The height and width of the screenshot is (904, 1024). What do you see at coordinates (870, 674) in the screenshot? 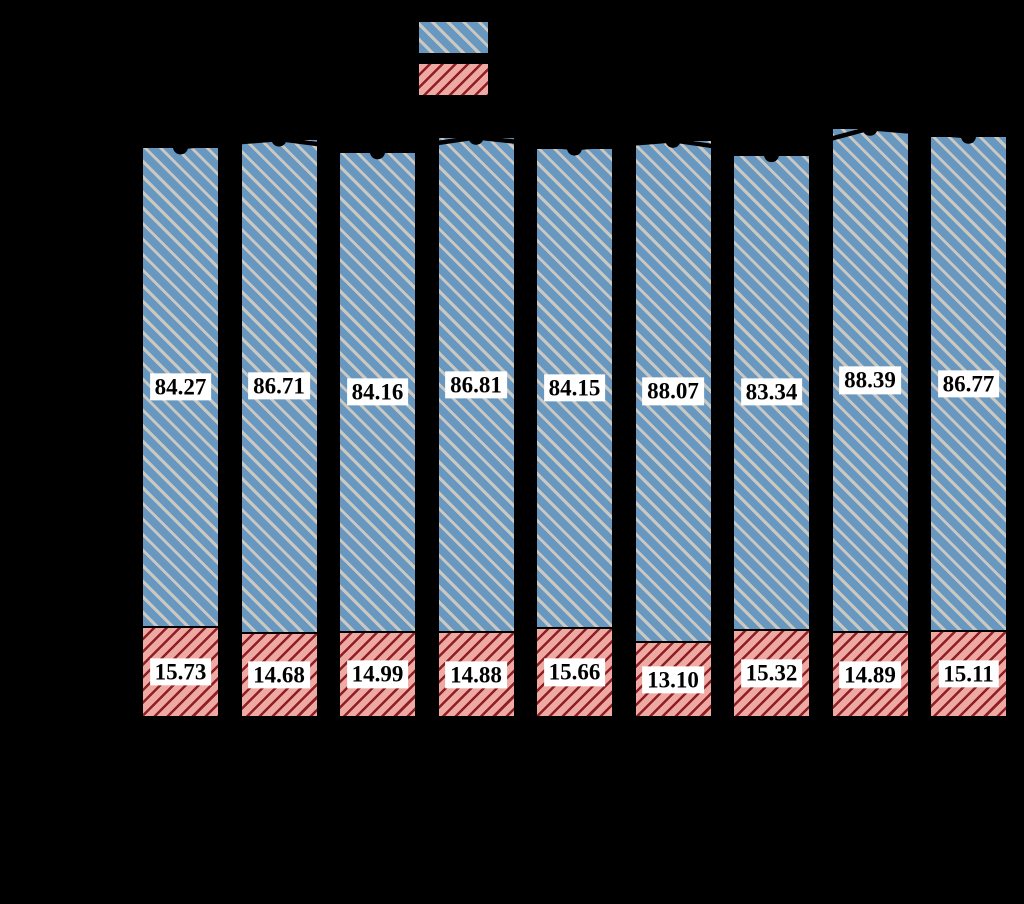
I see `bar-value-label-pink: 14.89` at bounding box center [870, 674].